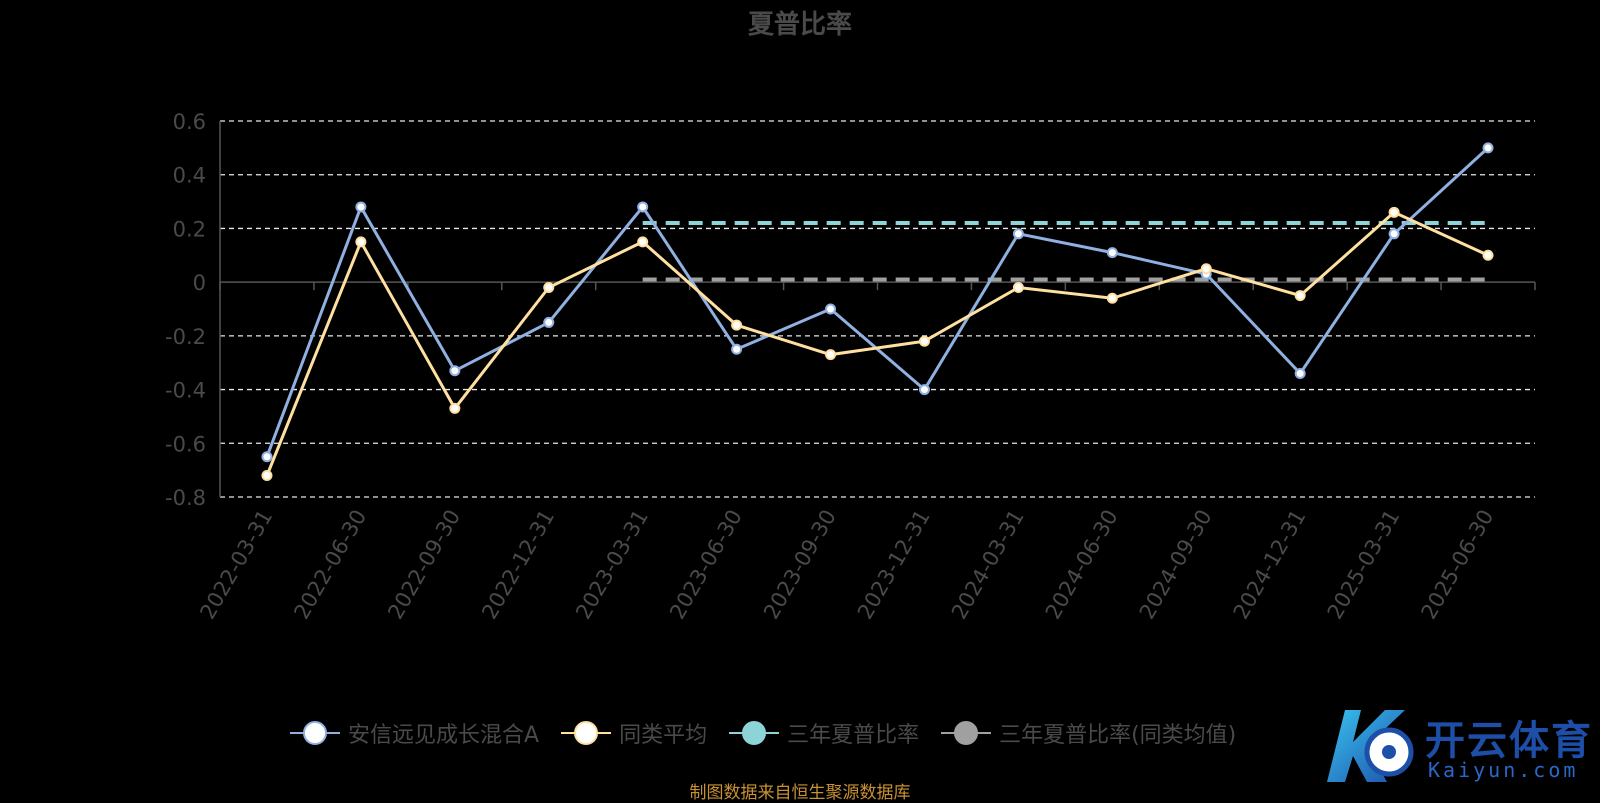 This screenshot has width=1600, height=803. What do you see at coordinates (185, 391) in the screenshot?
I see `y-tick-label: -0.4` at bounding box center [185, 391].